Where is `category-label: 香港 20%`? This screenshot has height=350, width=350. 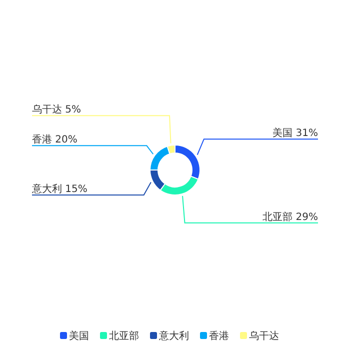 category-label: 香港 20% is located at coordinates (55, 140).